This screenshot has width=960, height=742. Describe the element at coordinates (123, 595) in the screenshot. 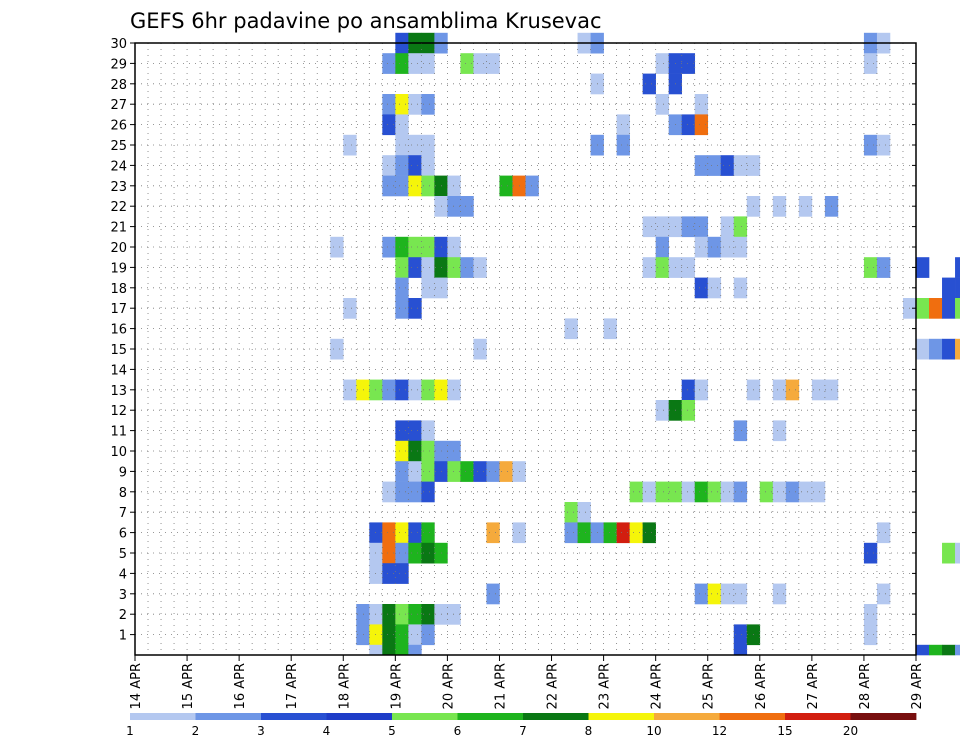

I see `y-tick-label: 3` at that location.